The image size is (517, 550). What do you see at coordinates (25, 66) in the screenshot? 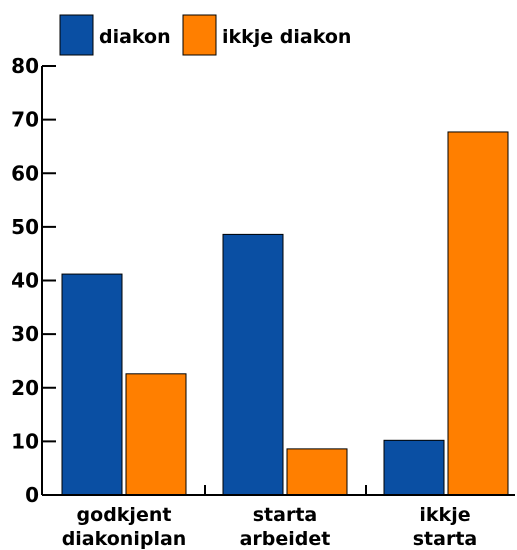
I see `y-tick-label-8: 80` at bounding box center [25, 66].